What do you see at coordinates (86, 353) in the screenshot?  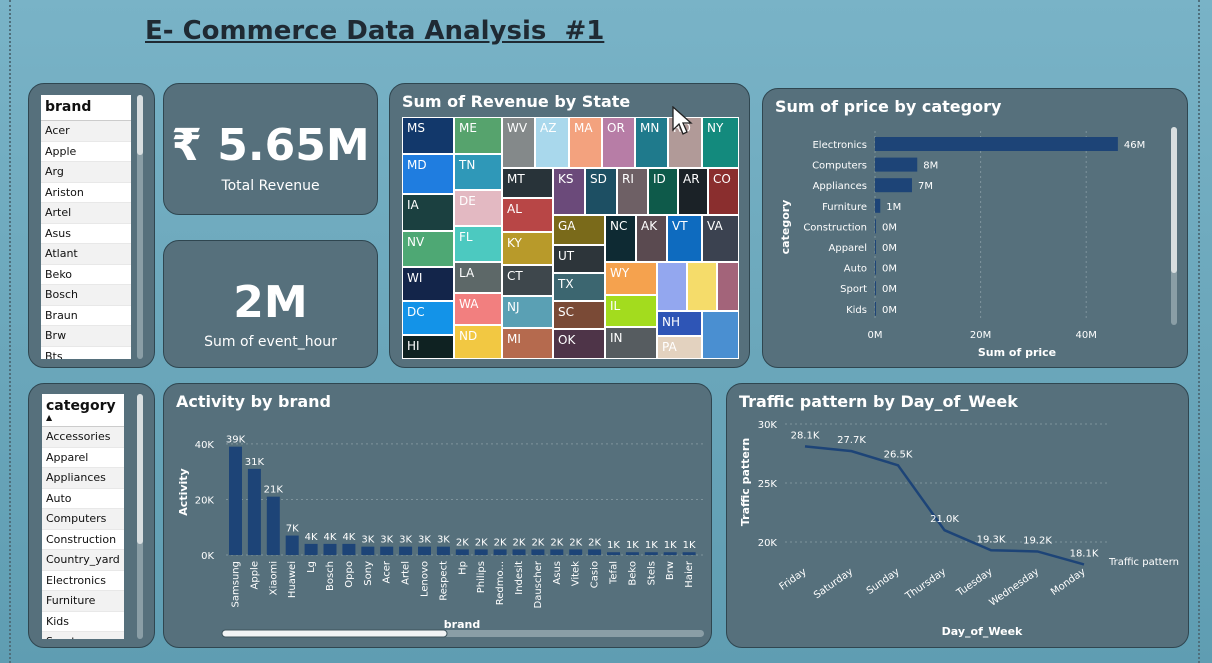 I see `slicer-item: Bts` at bounding box center [86, 353].